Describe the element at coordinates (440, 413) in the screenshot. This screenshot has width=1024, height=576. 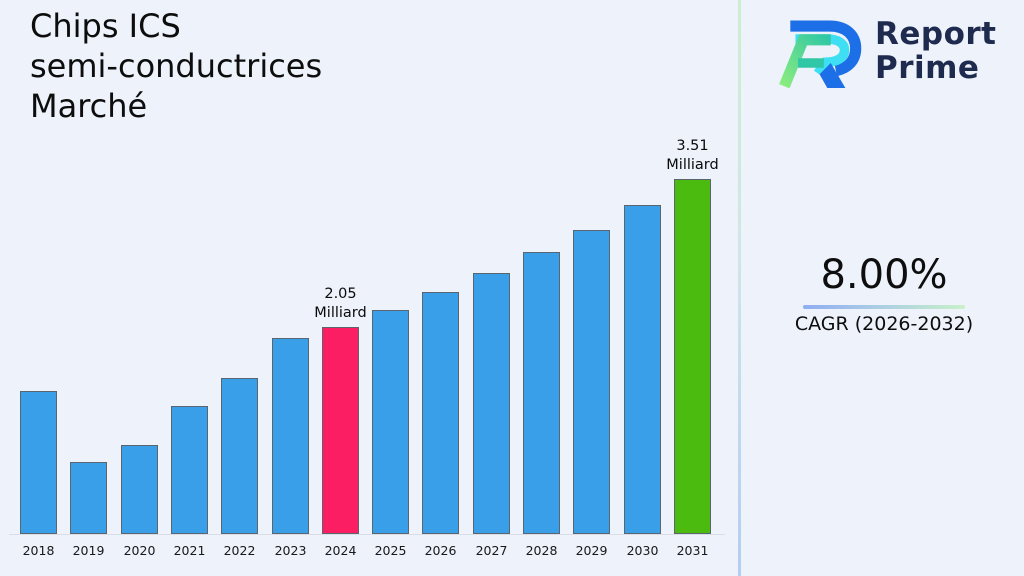
I see `bar-2026` at that location.